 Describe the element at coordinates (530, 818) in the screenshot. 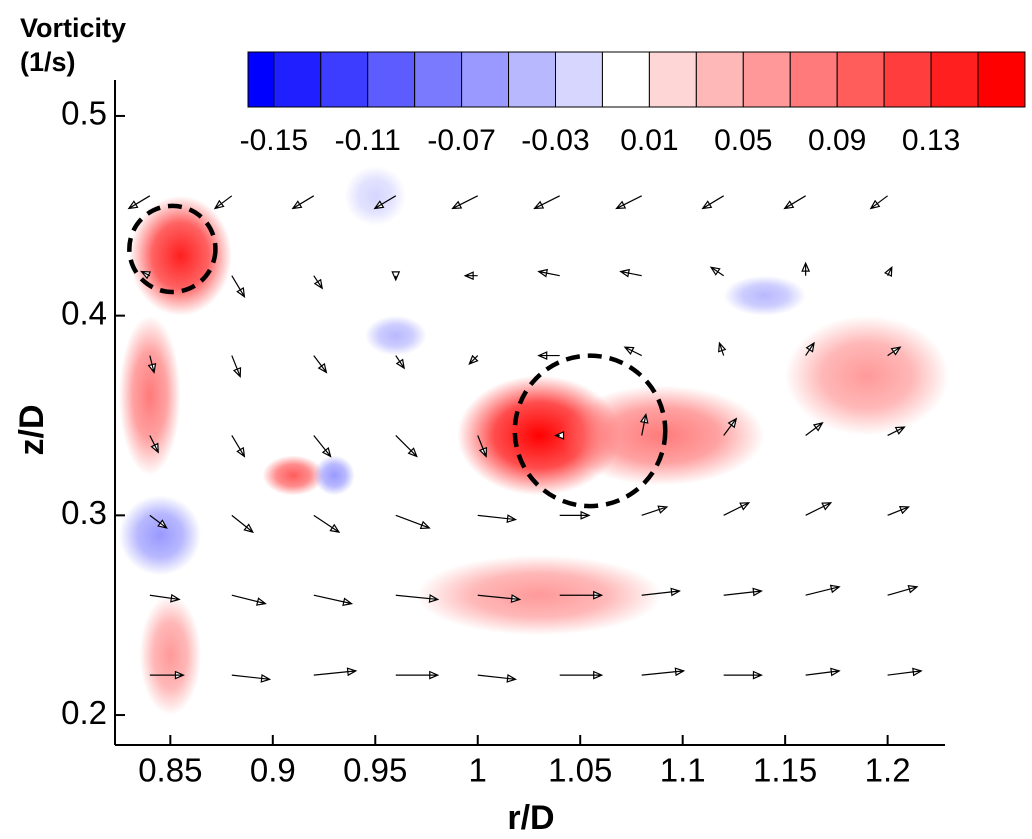

I see `x-axis-label: r/D` at that location.